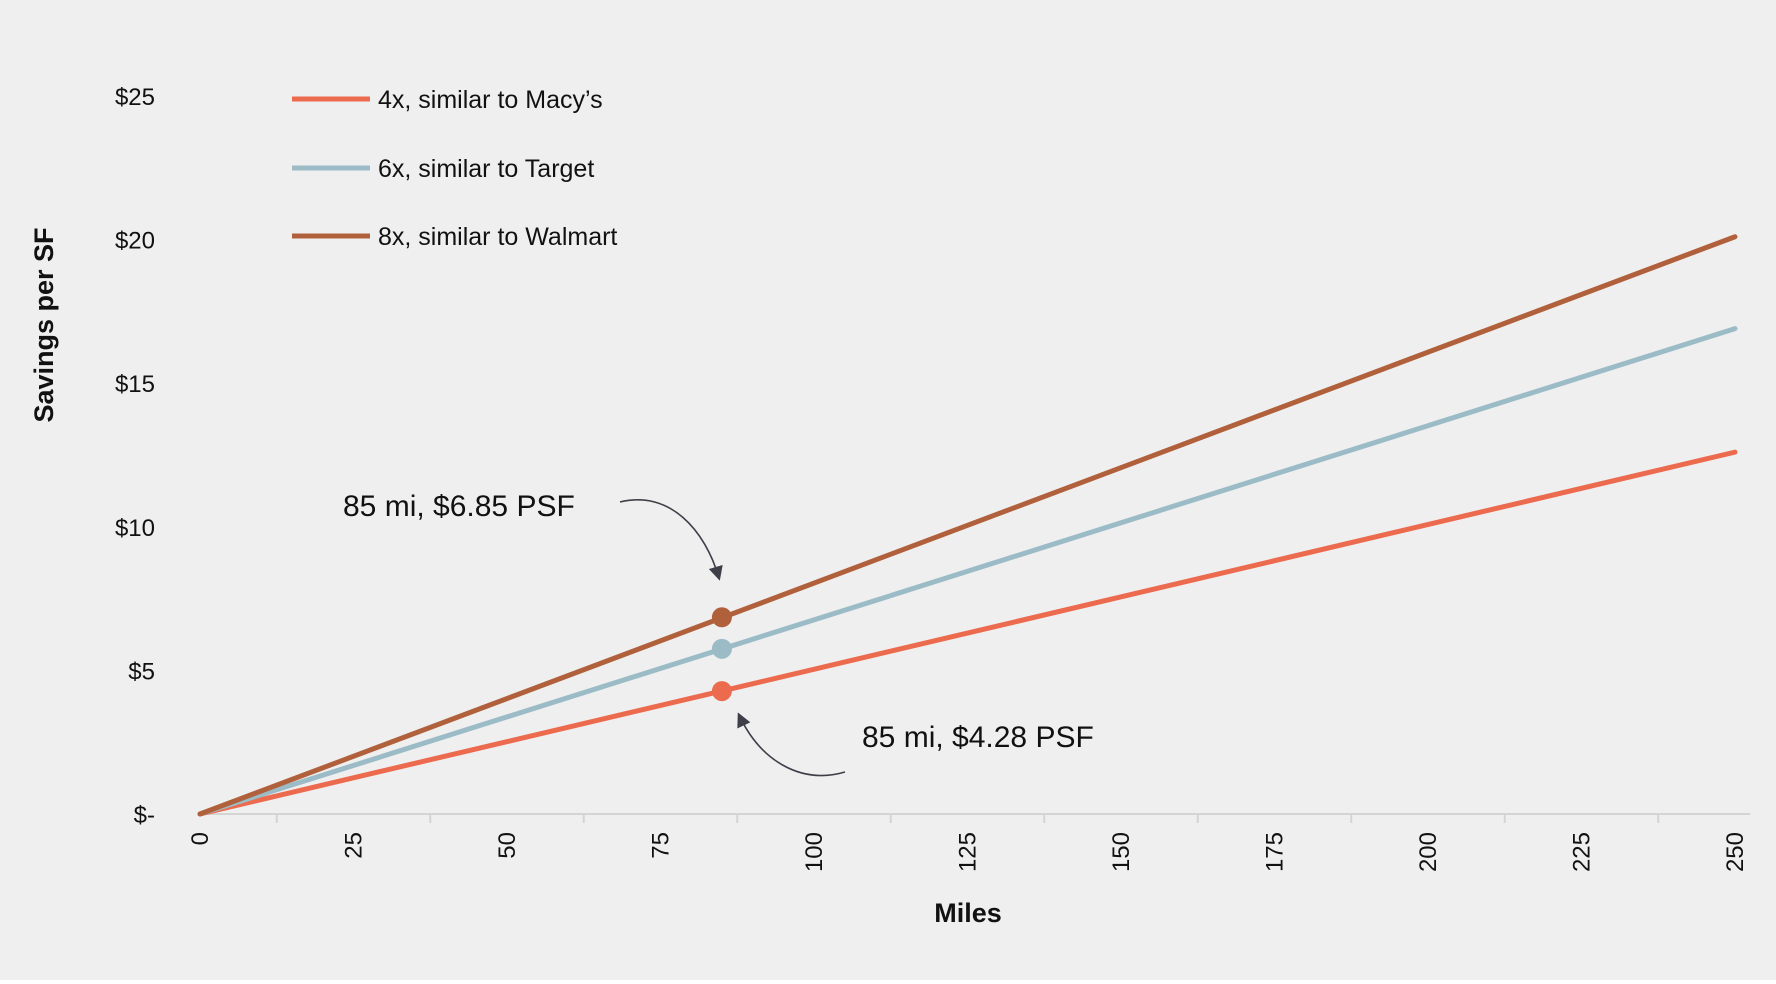  Describe the element at coordinates (1428, 852) in the screenshot. I see `x-tick-label: 200` at that location.